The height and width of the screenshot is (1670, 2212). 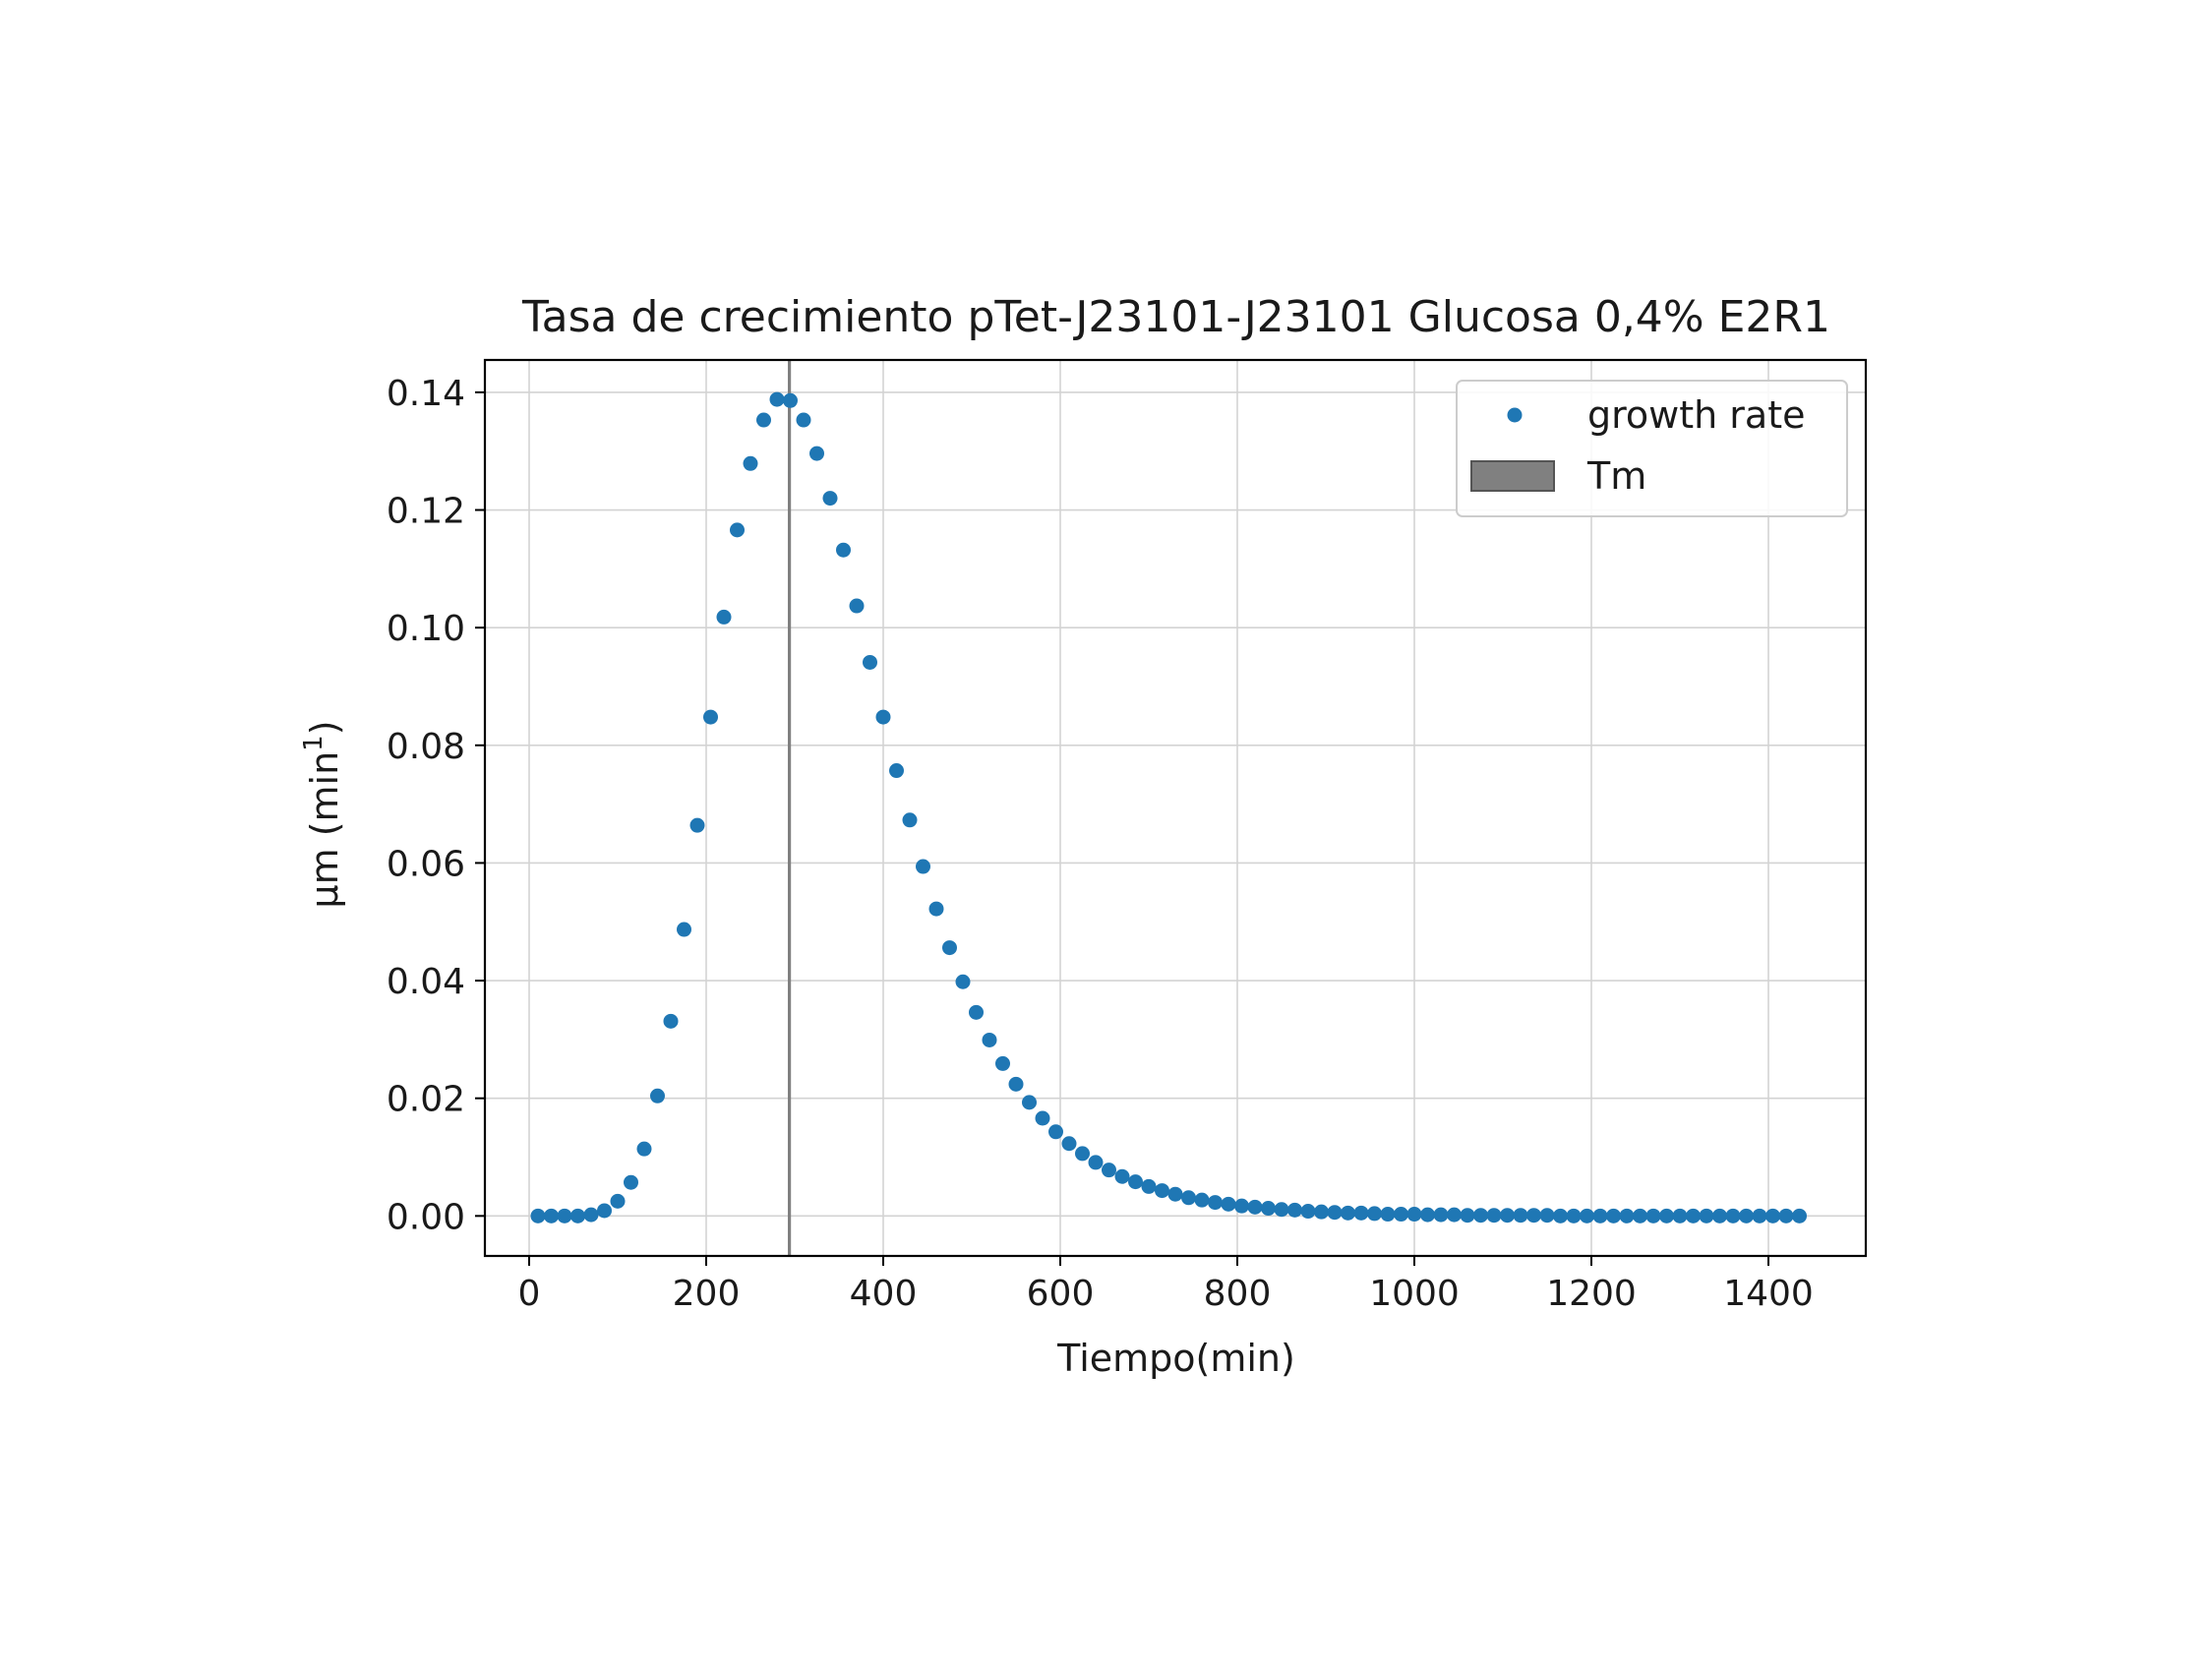 What do you see at coordinates (1175, 1358) in the screenshot?
I see `x-axis-label: Tiempo(min)` at bounding box center [1175, 1358].